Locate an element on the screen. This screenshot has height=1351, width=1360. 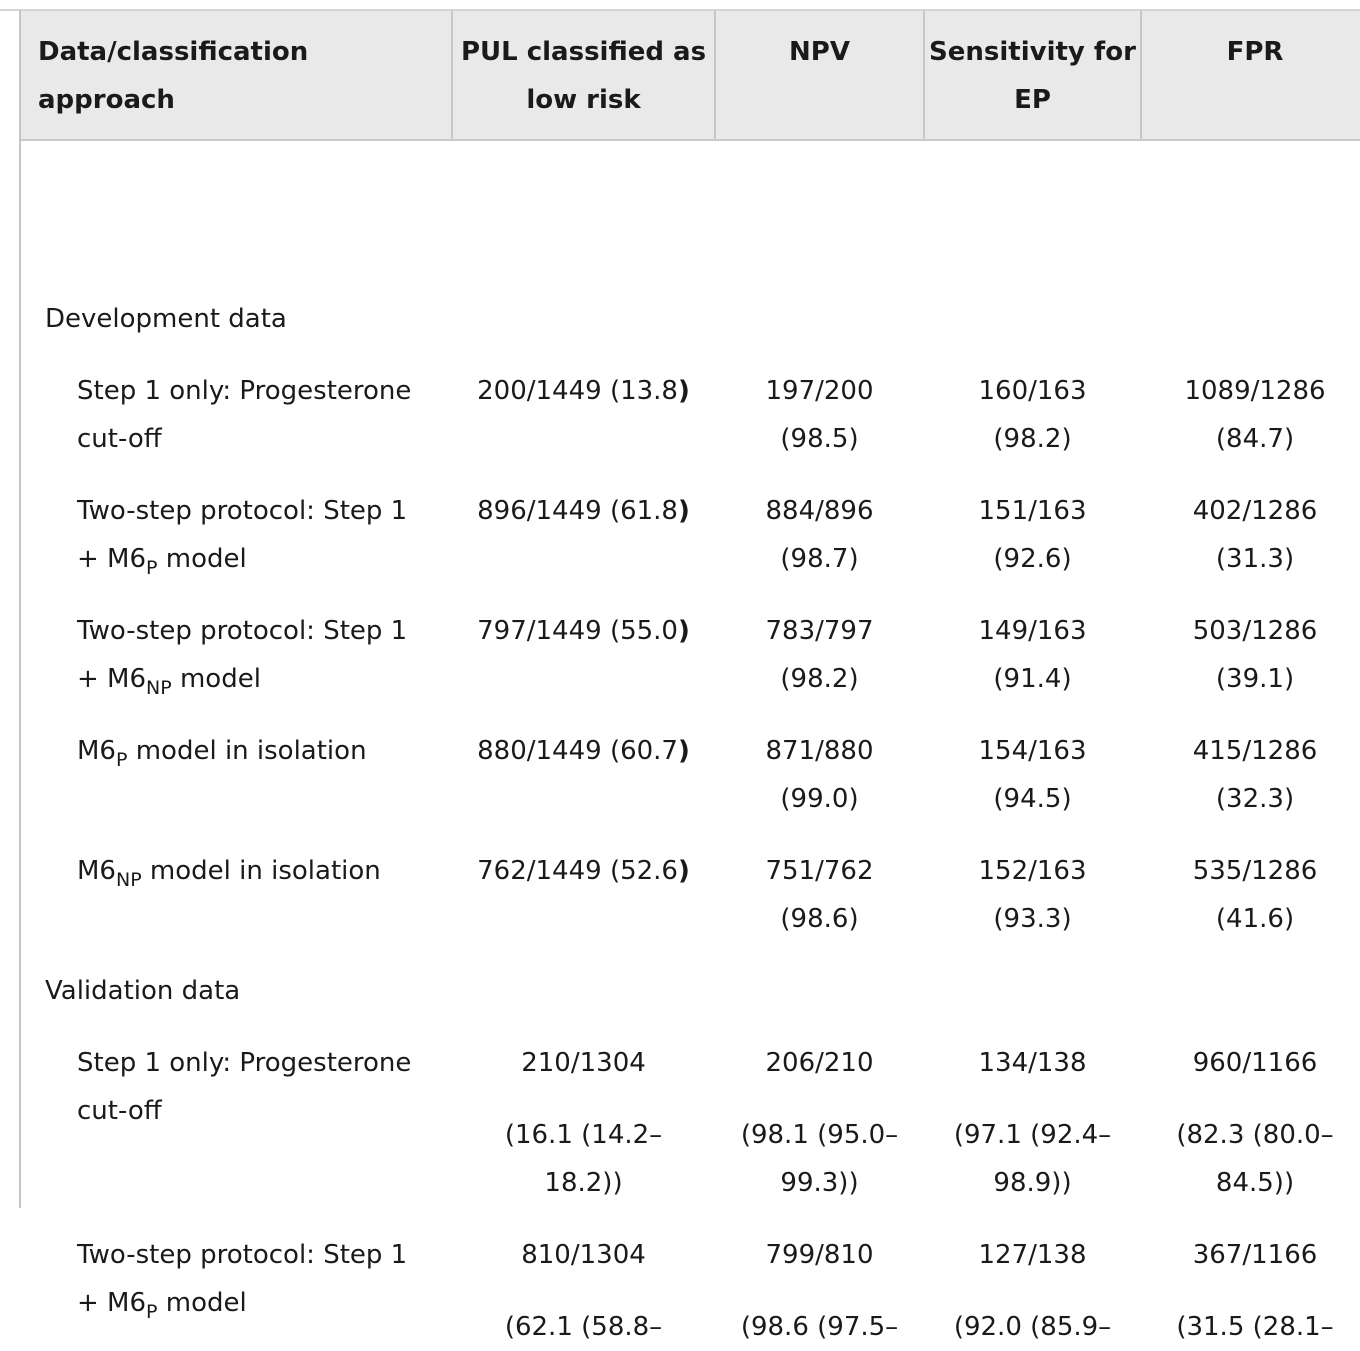
sens-pct: (92.0 (85.9– is located at coordinates (1032, 1327).